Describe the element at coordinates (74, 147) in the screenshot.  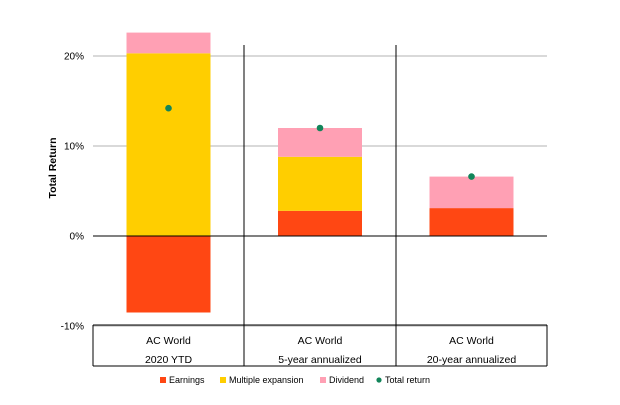
I see `y-tick-label: 10%` at that location.